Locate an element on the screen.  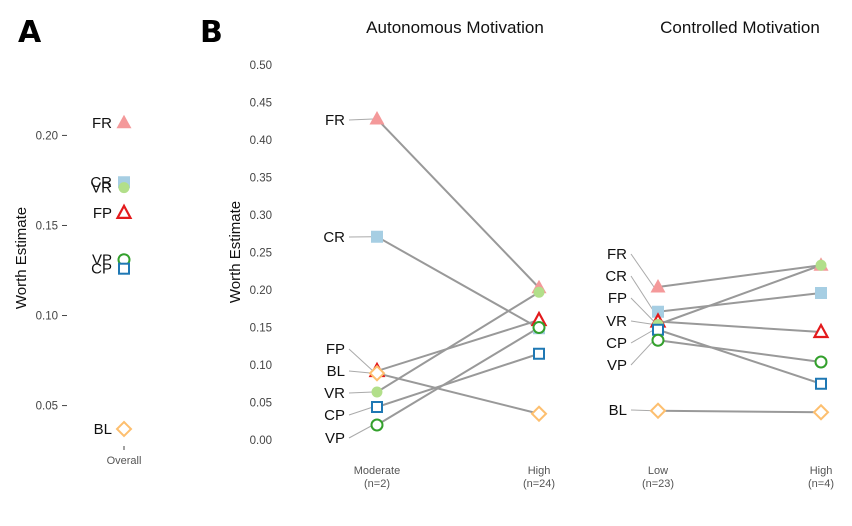
x-category-1-0: Moderate (n=2) is located at coordinates (377, 477).